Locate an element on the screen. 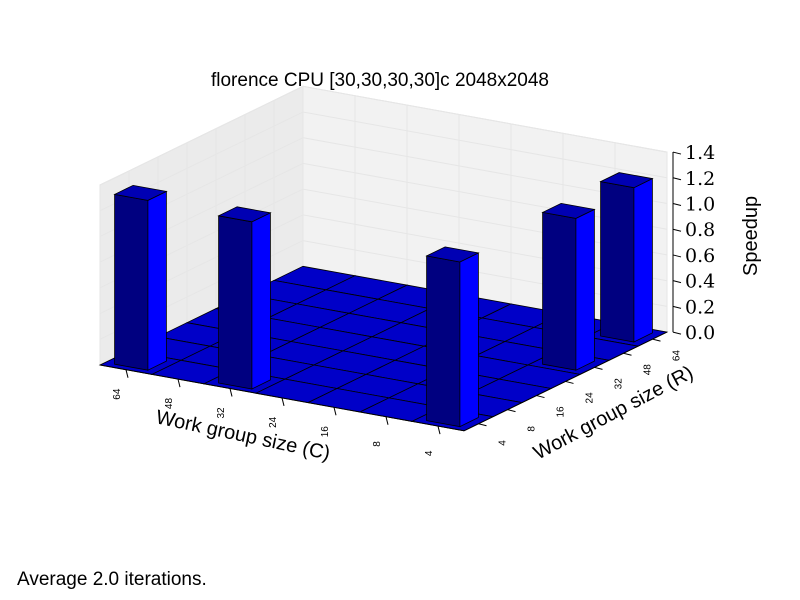 The height and width of the screenshot is (600, 800). y-tick-label: 24 is located at coordinates (590, 398).